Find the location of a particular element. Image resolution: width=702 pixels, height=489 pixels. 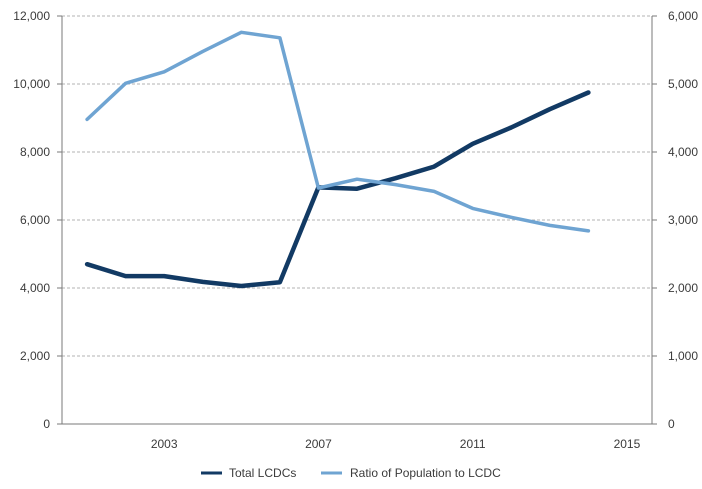

legend-label-ratio-population: Ratio of Population to LCDC is located at coordinates (425, 473).